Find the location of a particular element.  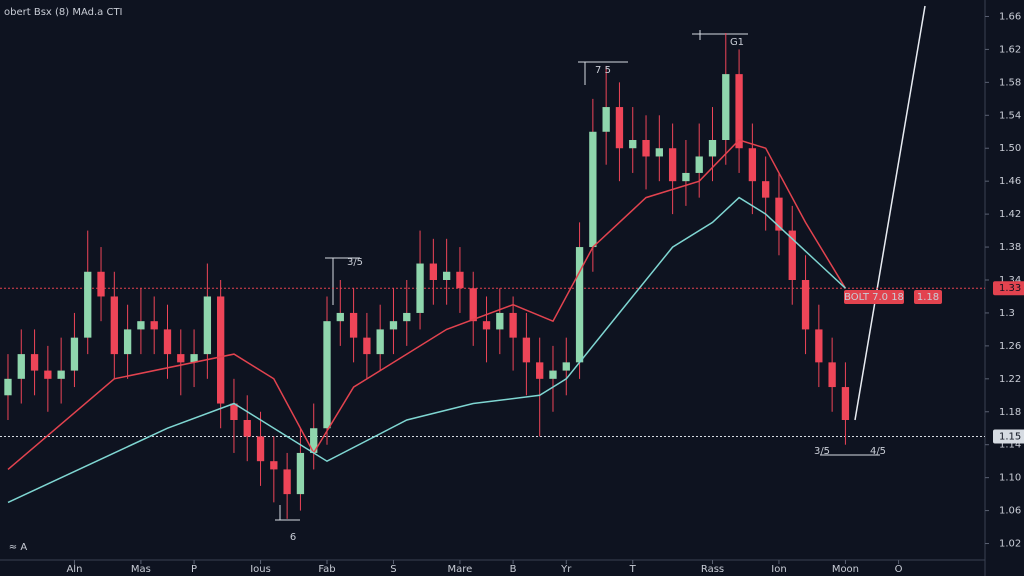

y-tick-label: 1.34 is located at coordinates (1010, 280).